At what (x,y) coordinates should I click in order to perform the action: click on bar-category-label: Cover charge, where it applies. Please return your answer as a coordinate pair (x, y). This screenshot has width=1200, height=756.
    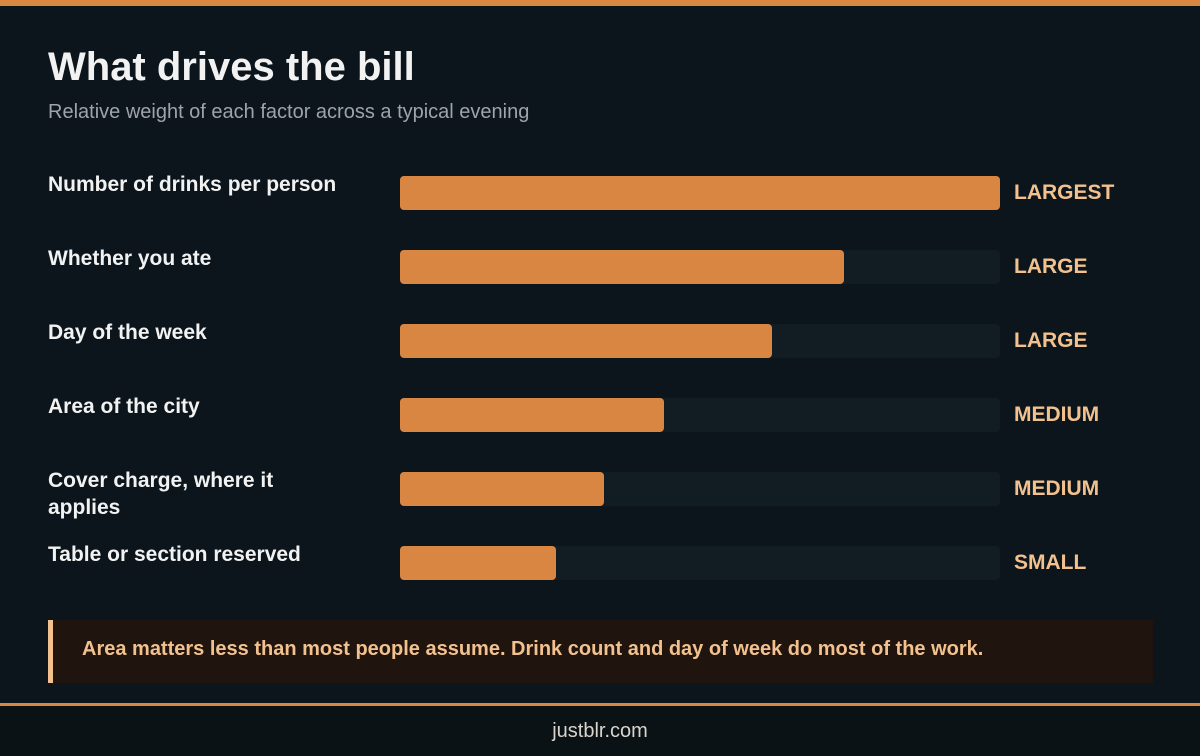
    Looking at the image, I should click on (161, 494).